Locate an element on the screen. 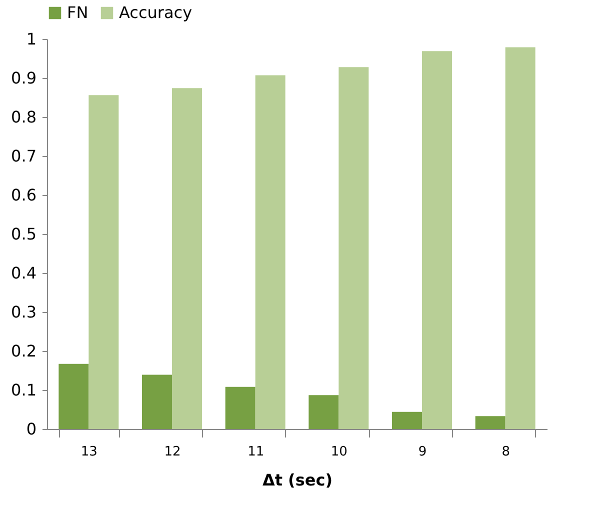 The width and height of the screenshot is (590, 531). x-tick-label: 8 is located at coordinates (506, 452).